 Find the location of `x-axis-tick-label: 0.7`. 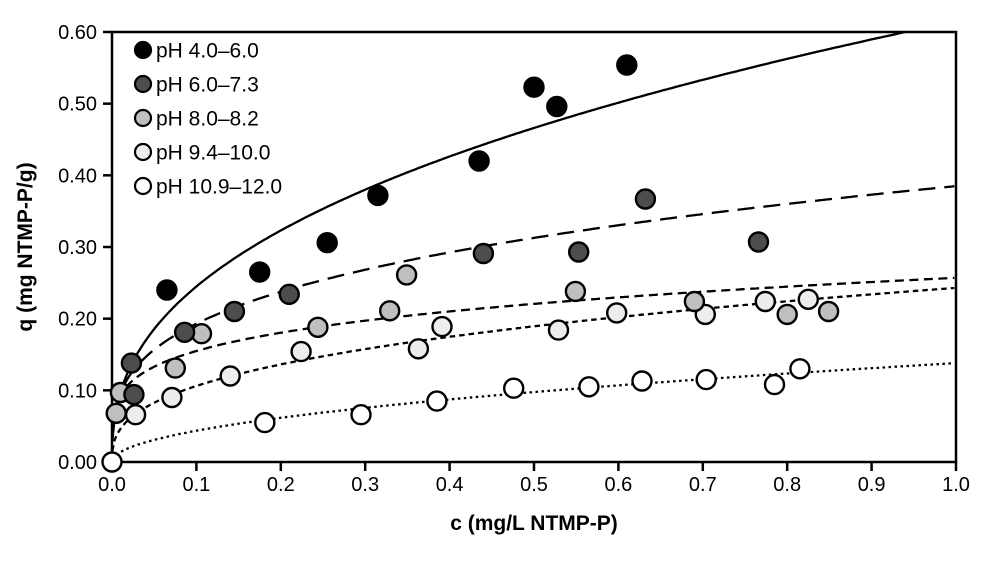

x-axis-tick-label: 0.7 is located at coordinates (703, 485).